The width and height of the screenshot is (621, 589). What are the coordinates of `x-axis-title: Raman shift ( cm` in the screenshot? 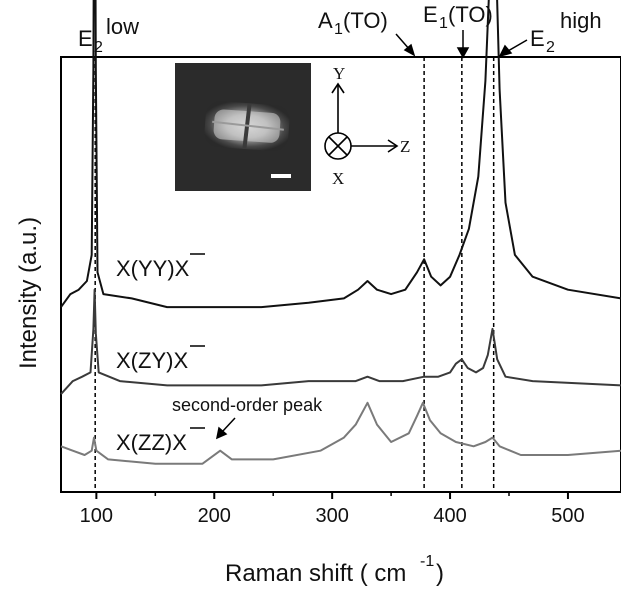 It's located at (315, 573).